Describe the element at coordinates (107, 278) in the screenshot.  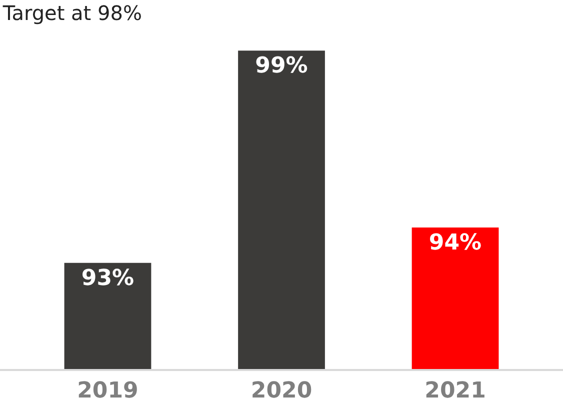
I see `data-label: 93%` at that location.